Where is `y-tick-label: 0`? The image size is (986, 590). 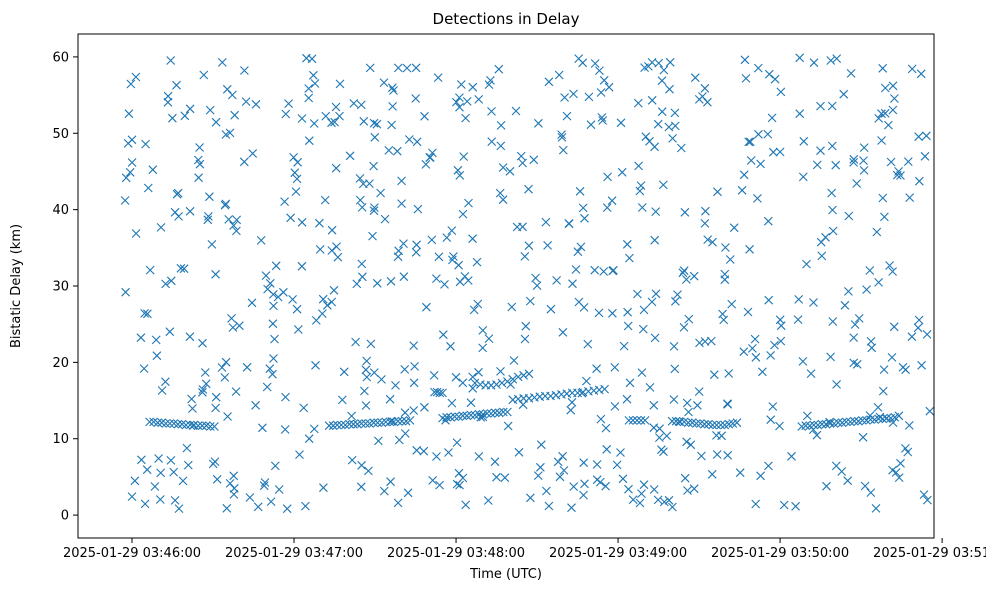 y-tick-label: 0 is located at coordinates (65, 516).